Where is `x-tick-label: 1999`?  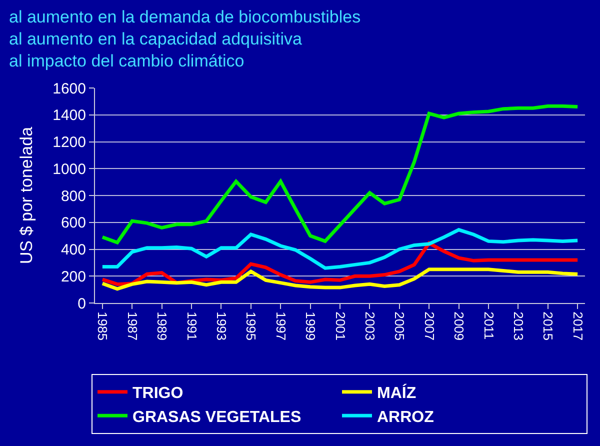 x-tick-label: 1999 is located at coordinates (310, 326).